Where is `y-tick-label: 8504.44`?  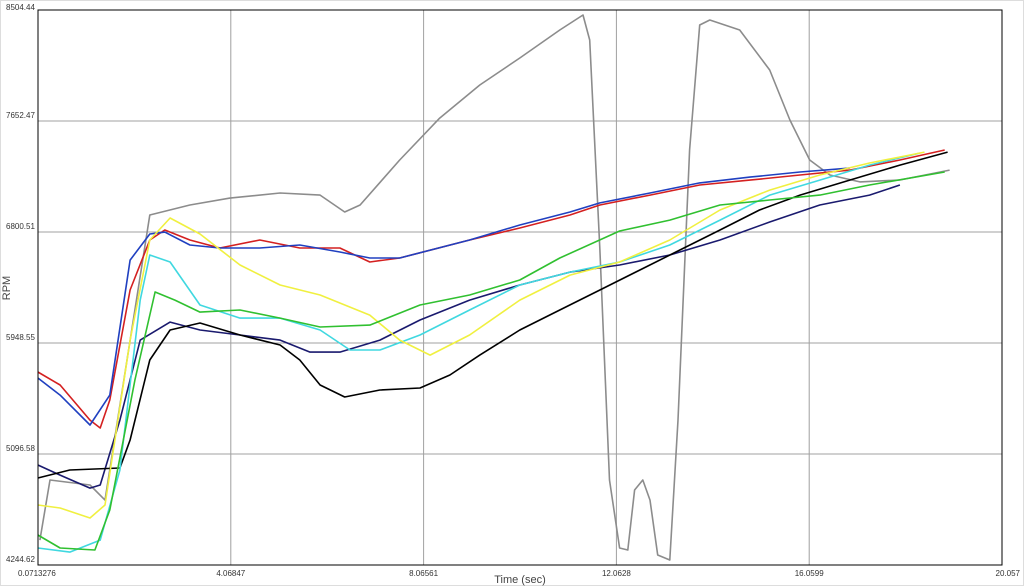
y-tick-label: 8504.44 is located at coordinates (20, 7).